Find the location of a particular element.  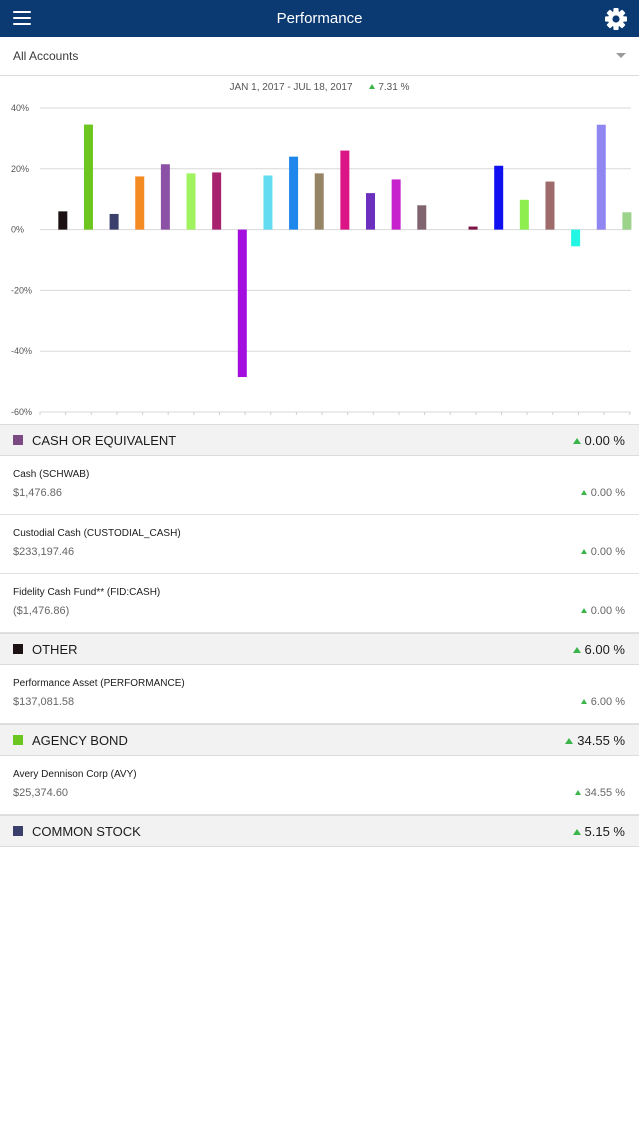

category-return: 6.00 % is located at coordinates (598, 649).